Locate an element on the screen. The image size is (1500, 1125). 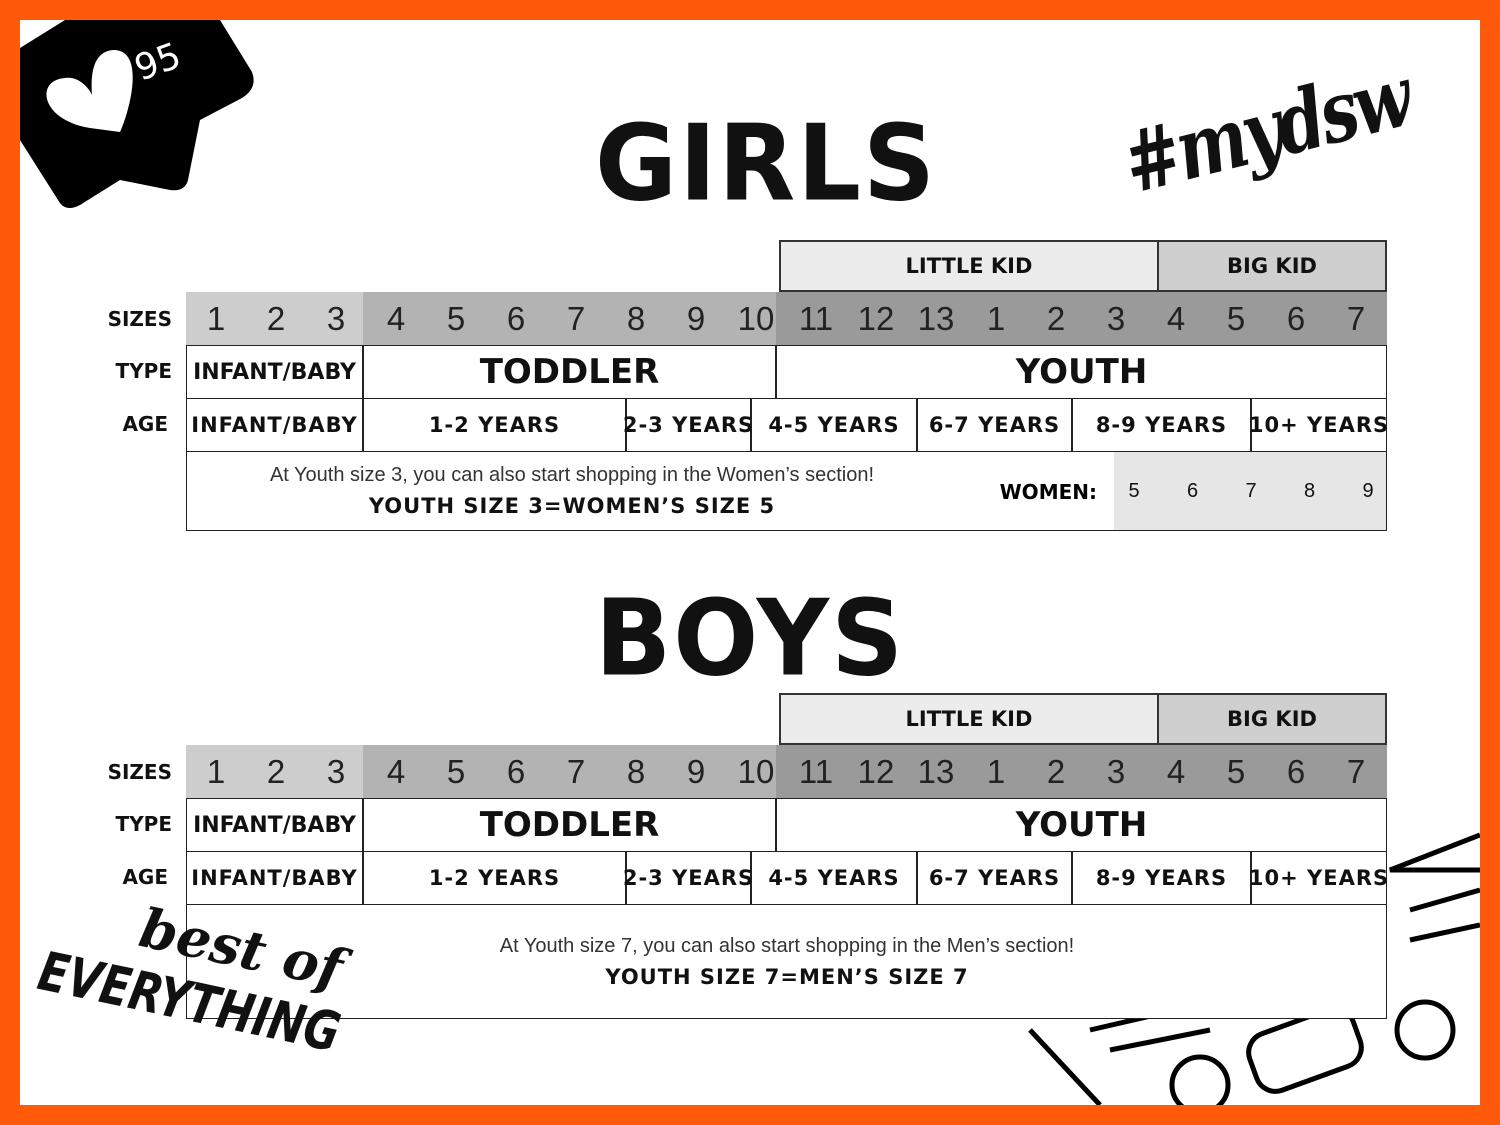
women-size-cell: 6 is located at coordinates (1192, 490).